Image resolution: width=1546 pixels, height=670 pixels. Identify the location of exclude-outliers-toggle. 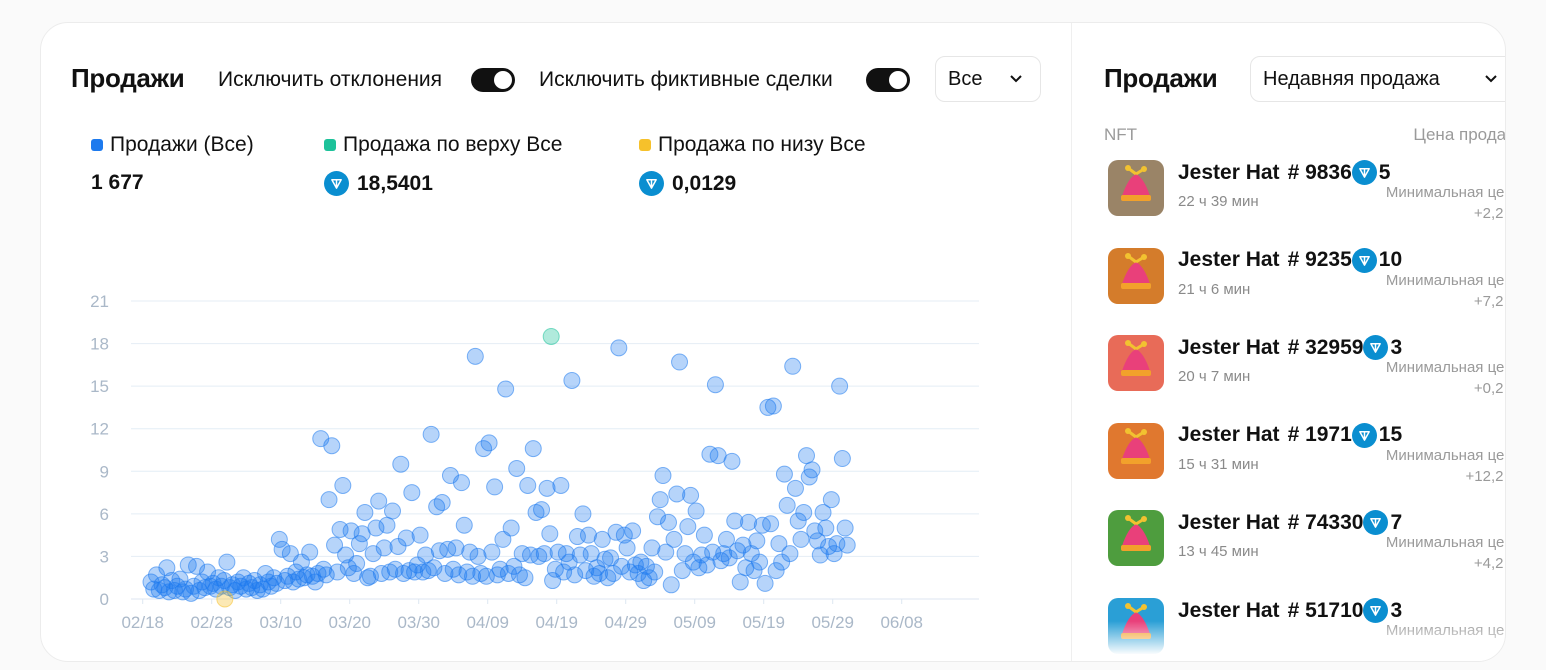
(493, 80).